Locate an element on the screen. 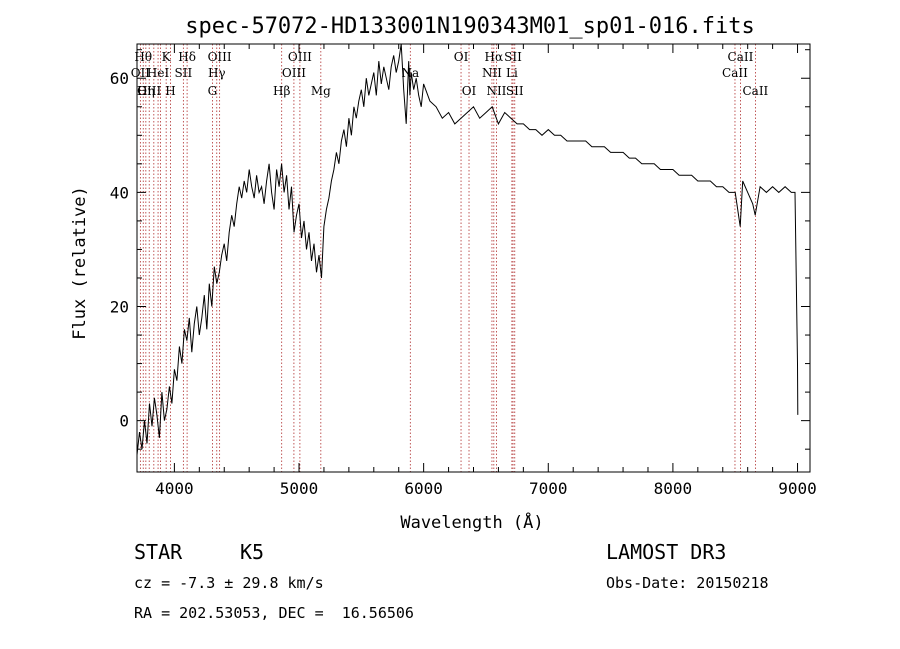 The height and width of the screenshot is (649, 900). emission-line-label: Li is located at coordinates (512, 73).